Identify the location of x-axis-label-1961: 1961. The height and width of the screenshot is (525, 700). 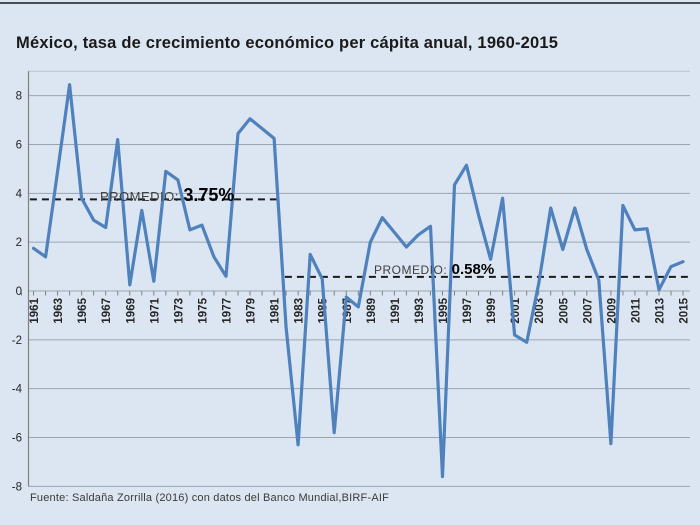
(35, 310).